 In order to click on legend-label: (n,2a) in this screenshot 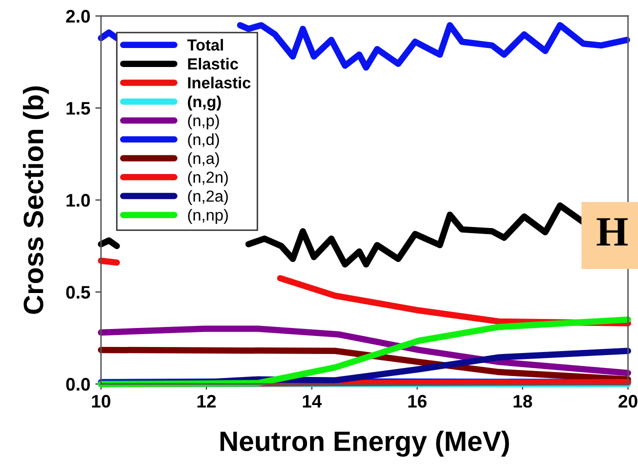, I will do `click(208, 197)`.